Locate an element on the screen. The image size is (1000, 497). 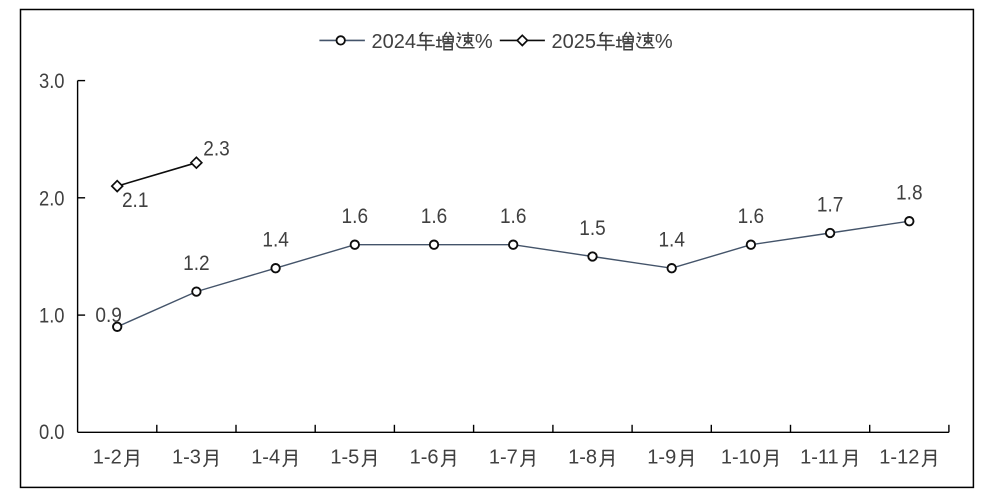
svg-text: 0.0 is located at coordinates (52, 432).